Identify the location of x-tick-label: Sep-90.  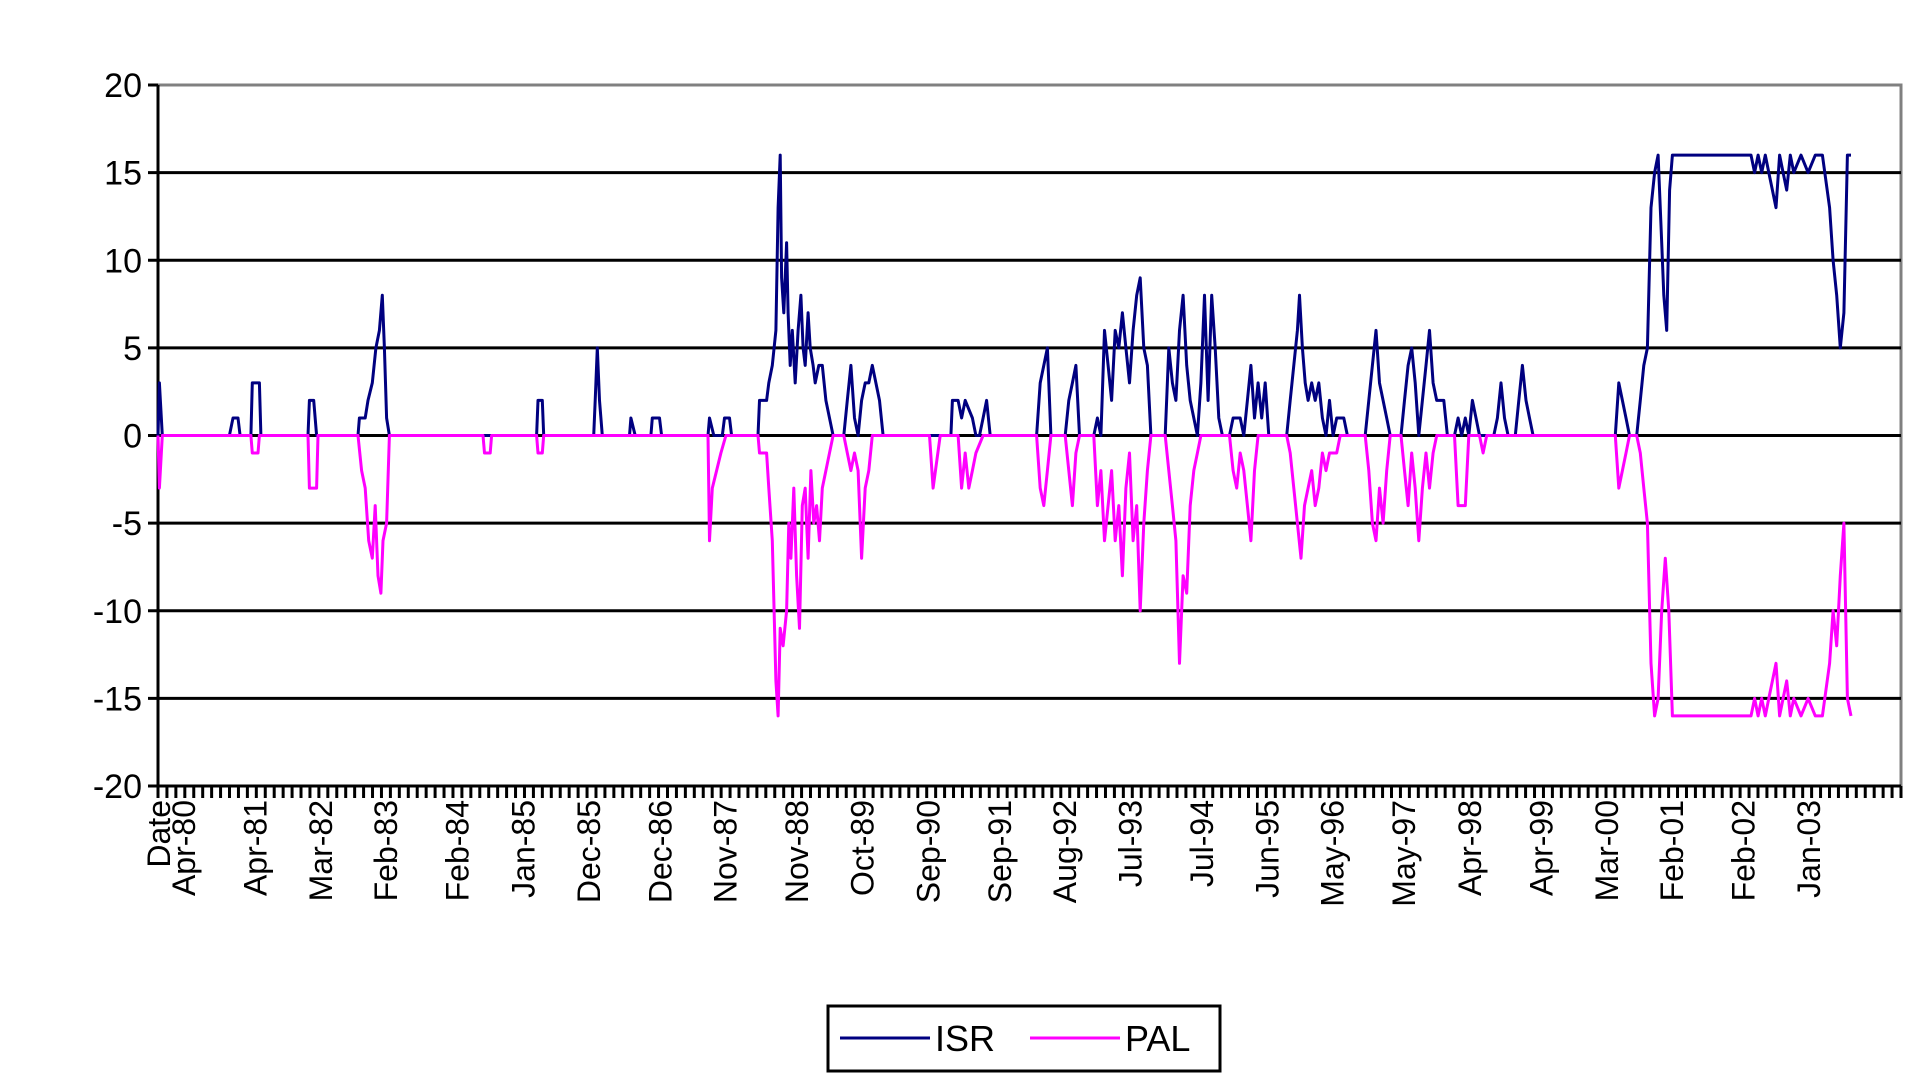
(928, 851).